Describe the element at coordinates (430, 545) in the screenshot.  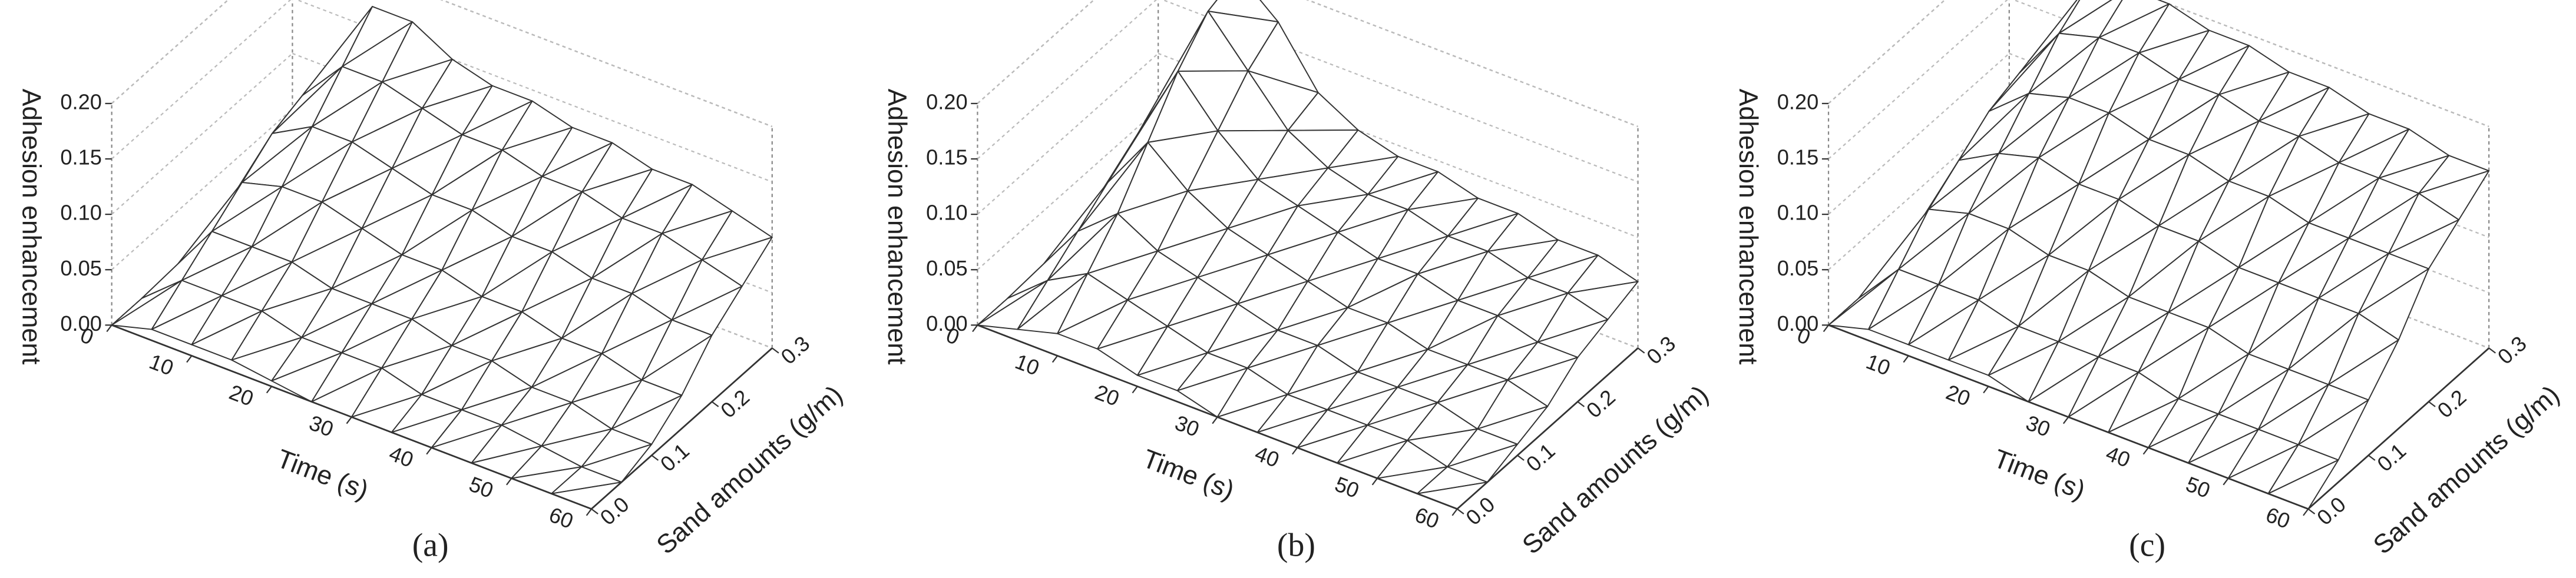
I see `panel-caption: (a)` at that location.